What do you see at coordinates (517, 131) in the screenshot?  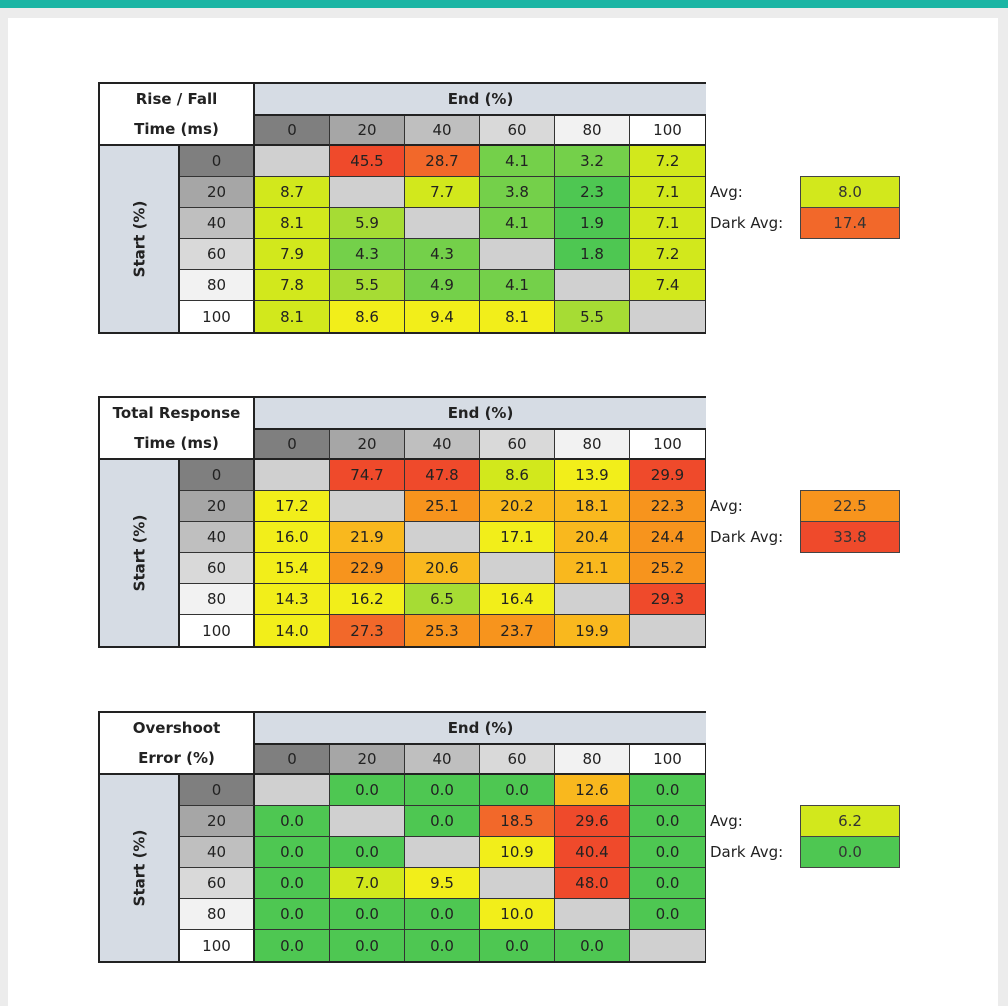 I see `column-header: 60` at bounding box center [517, 131].